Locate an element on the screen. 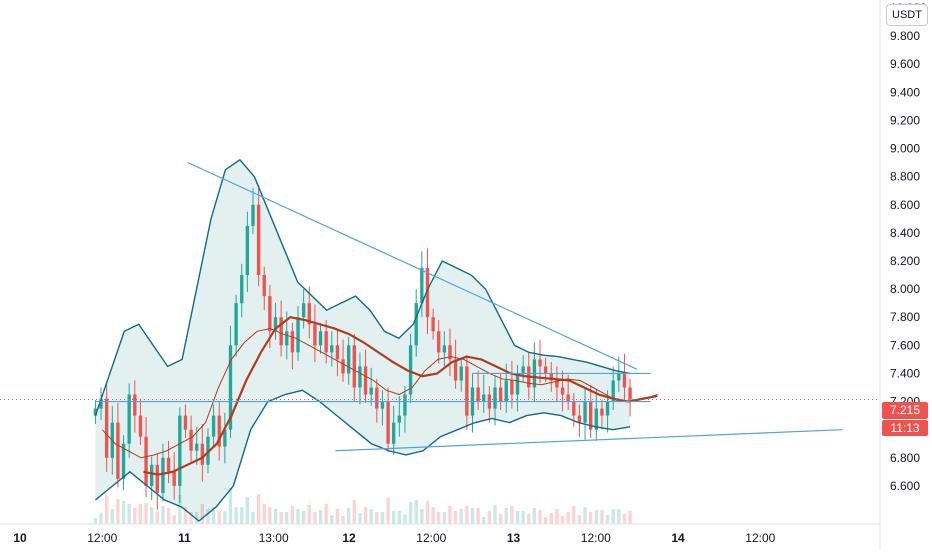 Image resolution: width=932 pixels, height=555 pixels. trendline is located at coordinates (589, 440).